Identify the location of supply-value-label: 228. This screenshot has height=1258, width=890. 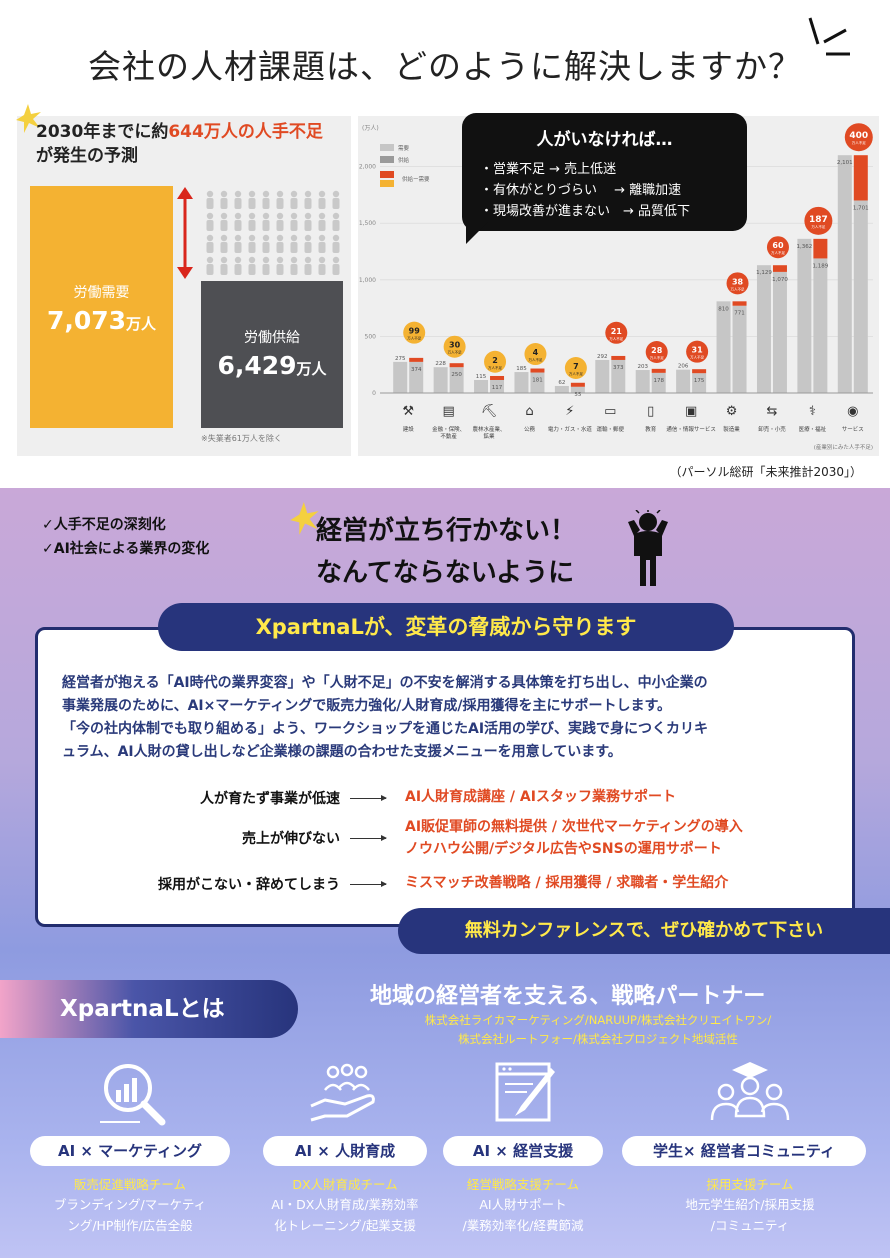
(440, 364).